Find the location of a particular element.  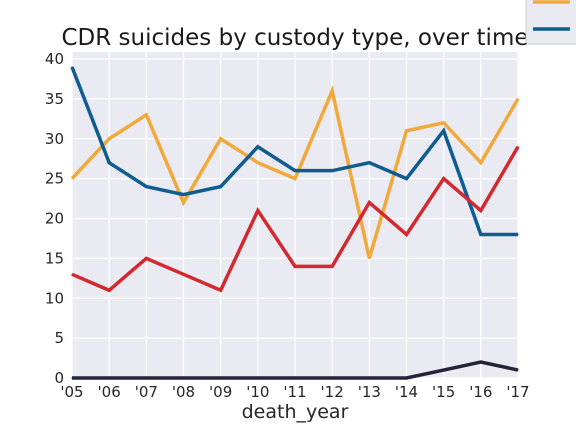

x-tick-label: '05 is located at coordinates (71, 392).